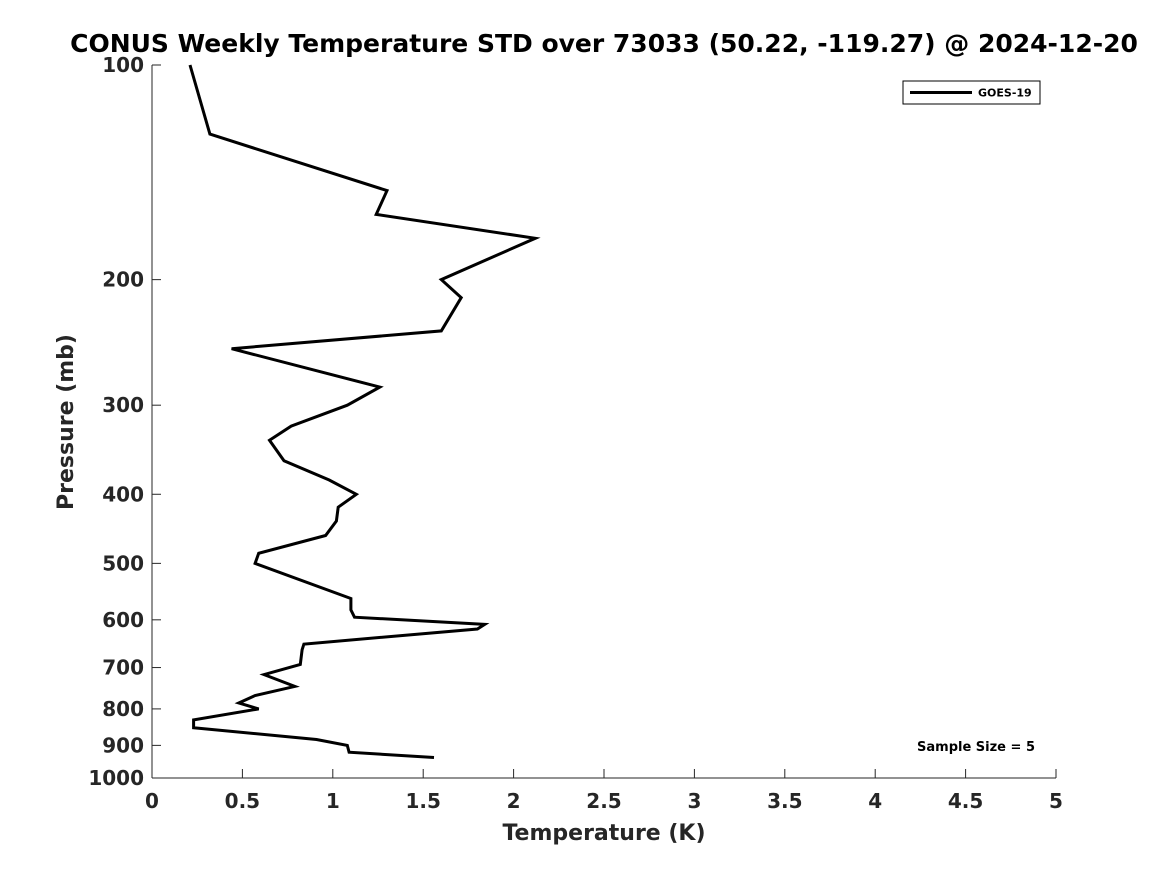 This screenshot has width=1167, height=875. Describe the element at coordinates (66, 422) in the screenshot. I see `y-axis-label: Pressure (mb)` at that location.